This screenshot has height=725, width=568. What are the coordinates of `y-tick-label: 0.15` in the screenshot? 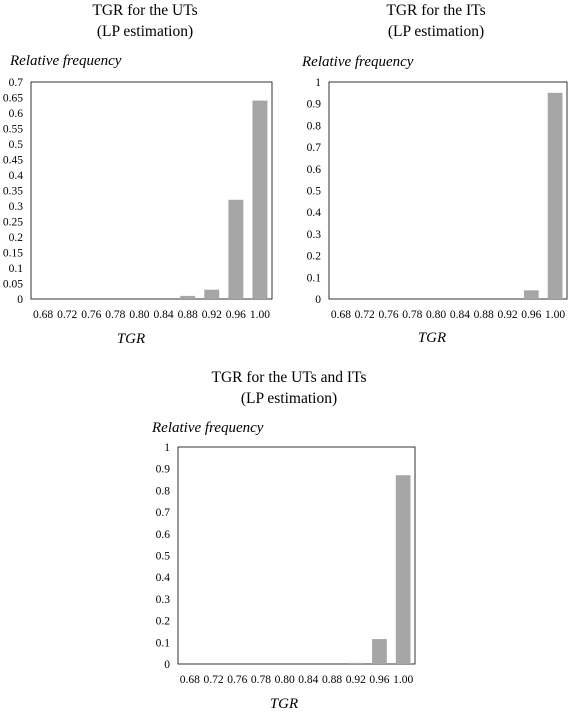 It's located at (13, 254).